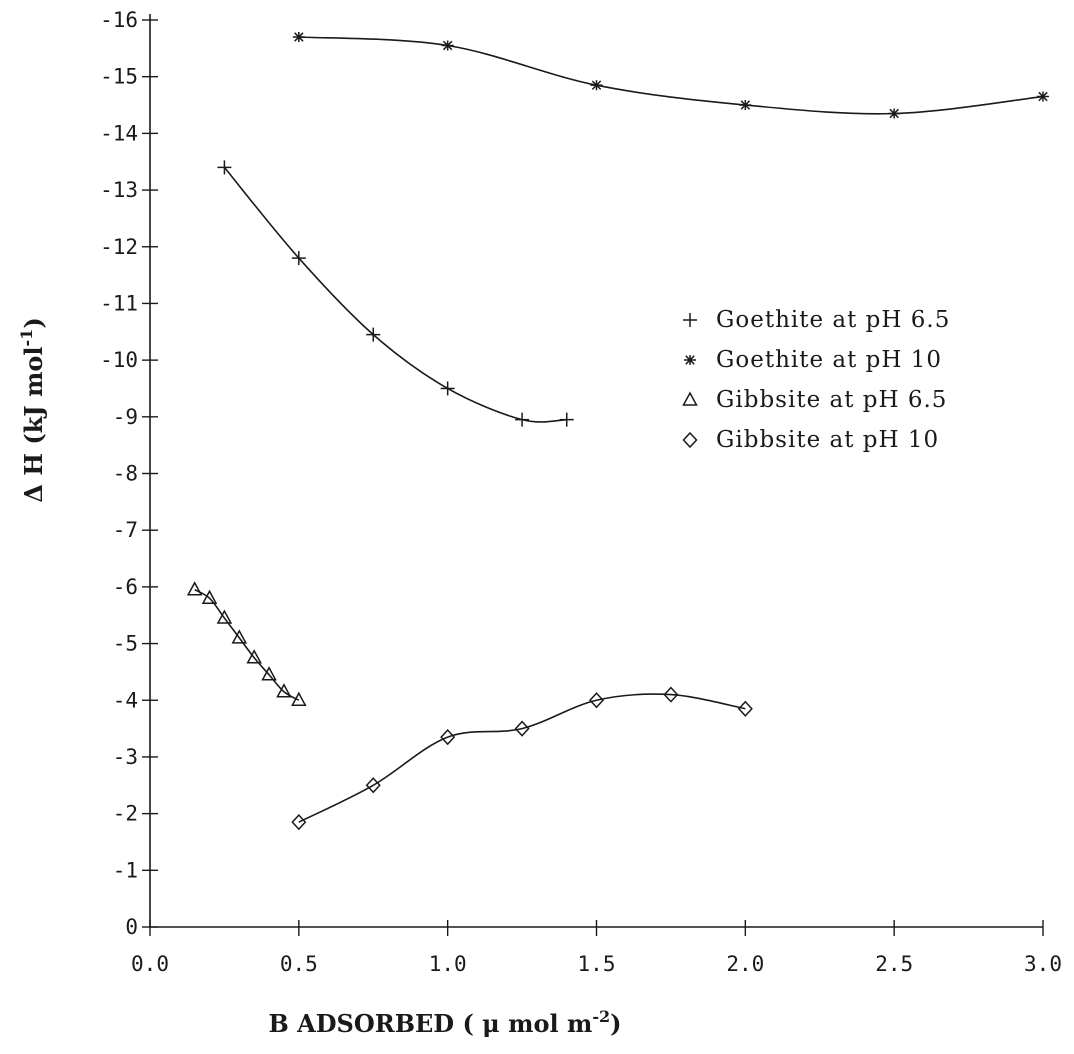  I want to click on y-tick-label: -15, so click(119, 77).